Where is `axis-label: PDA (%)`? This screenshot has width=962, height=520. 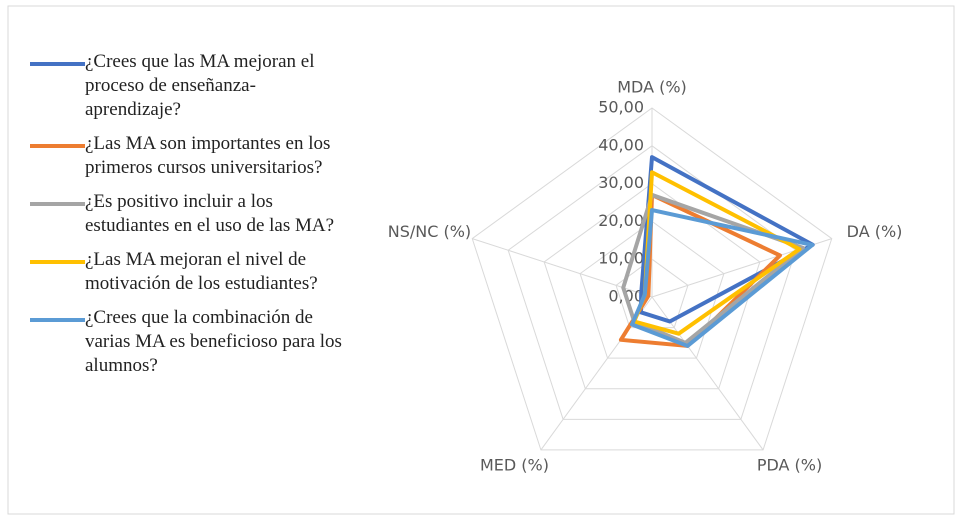
axis-label: PDA (%) is located at coordinates (789, 465).